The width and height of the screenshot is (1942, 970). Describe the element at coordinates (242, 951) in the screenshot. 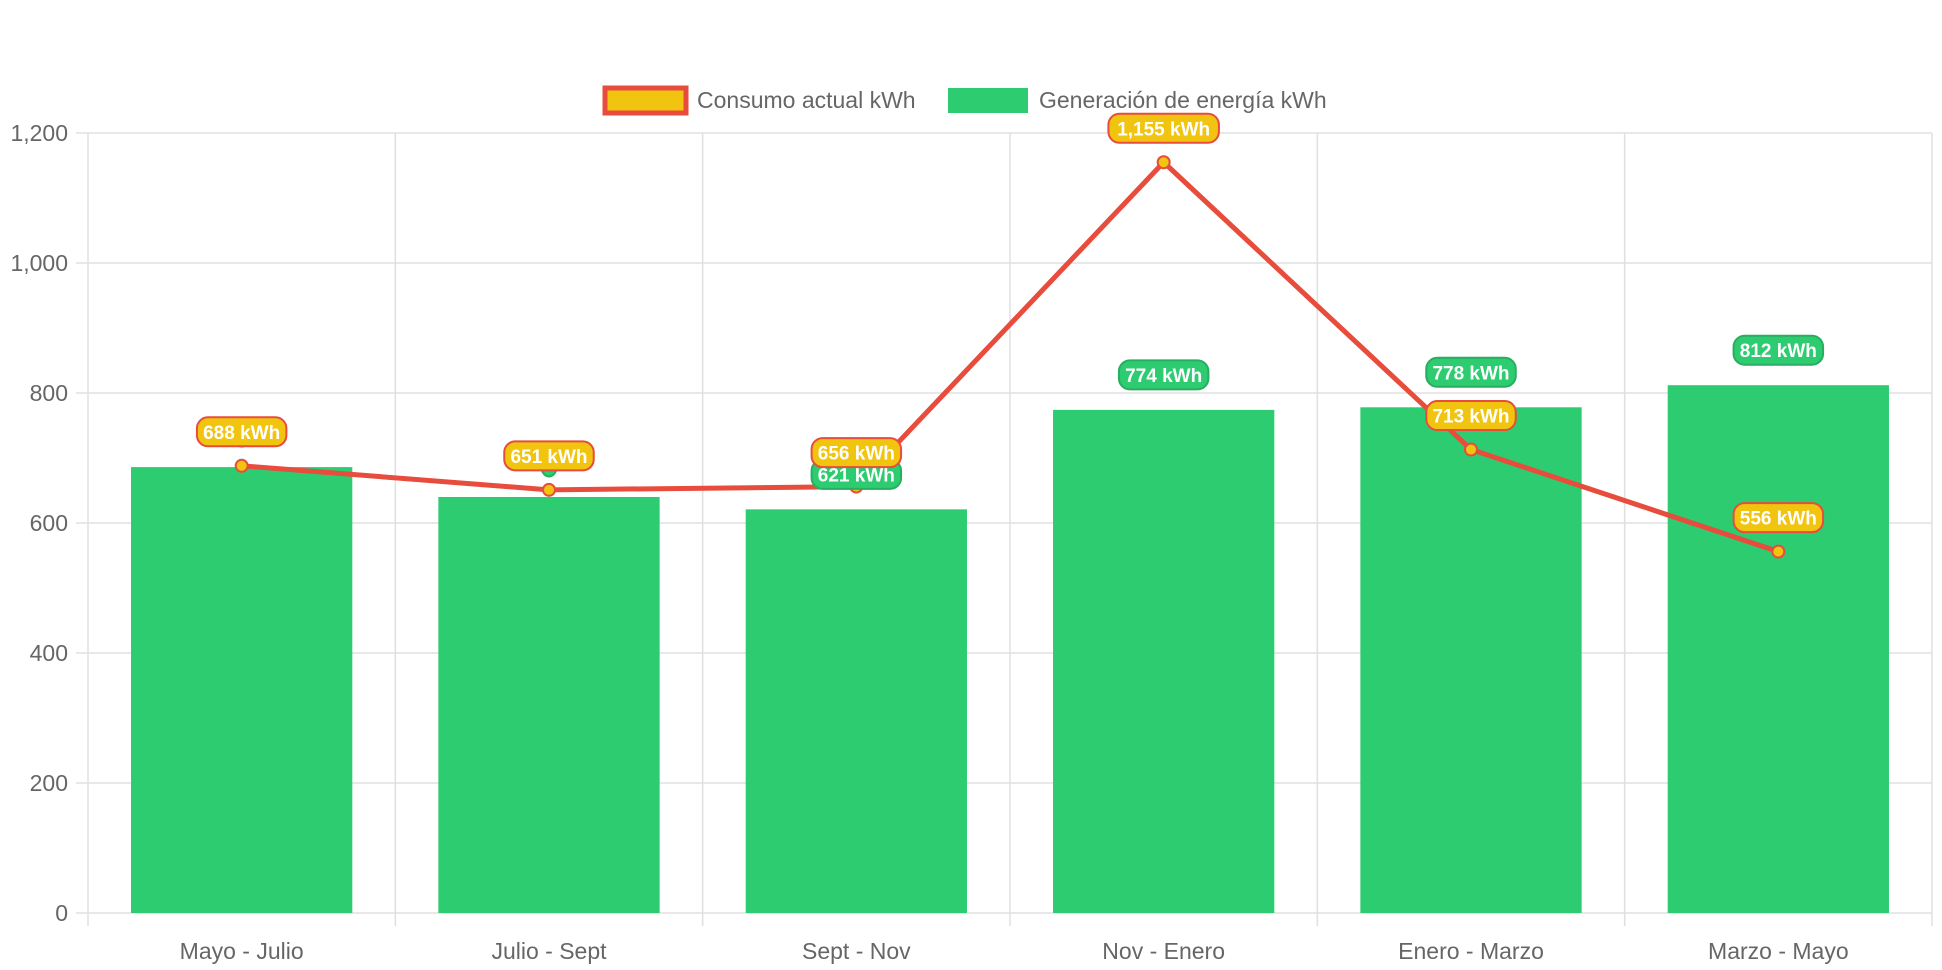

I see `x-tick-label: Mayo - Julio` at that location.